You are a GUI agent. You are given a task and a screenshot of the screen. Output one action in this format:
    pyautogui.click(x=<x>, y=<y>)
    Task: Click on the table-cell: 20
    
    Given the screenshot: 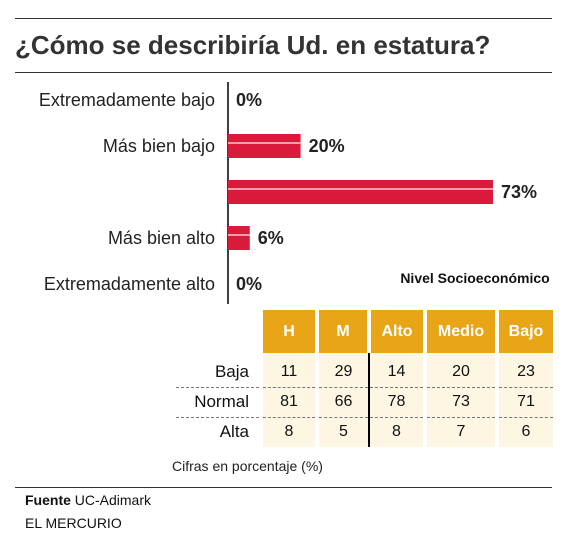 What is the action you would take?
    pyautogui.click(x=460, y=370)
    